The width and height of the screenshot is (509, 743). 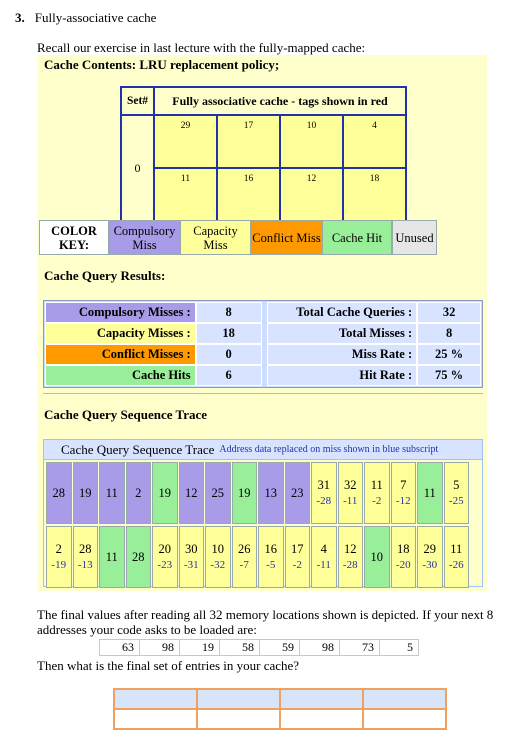 I want to click on answer-table, so click(x=280, y=709).